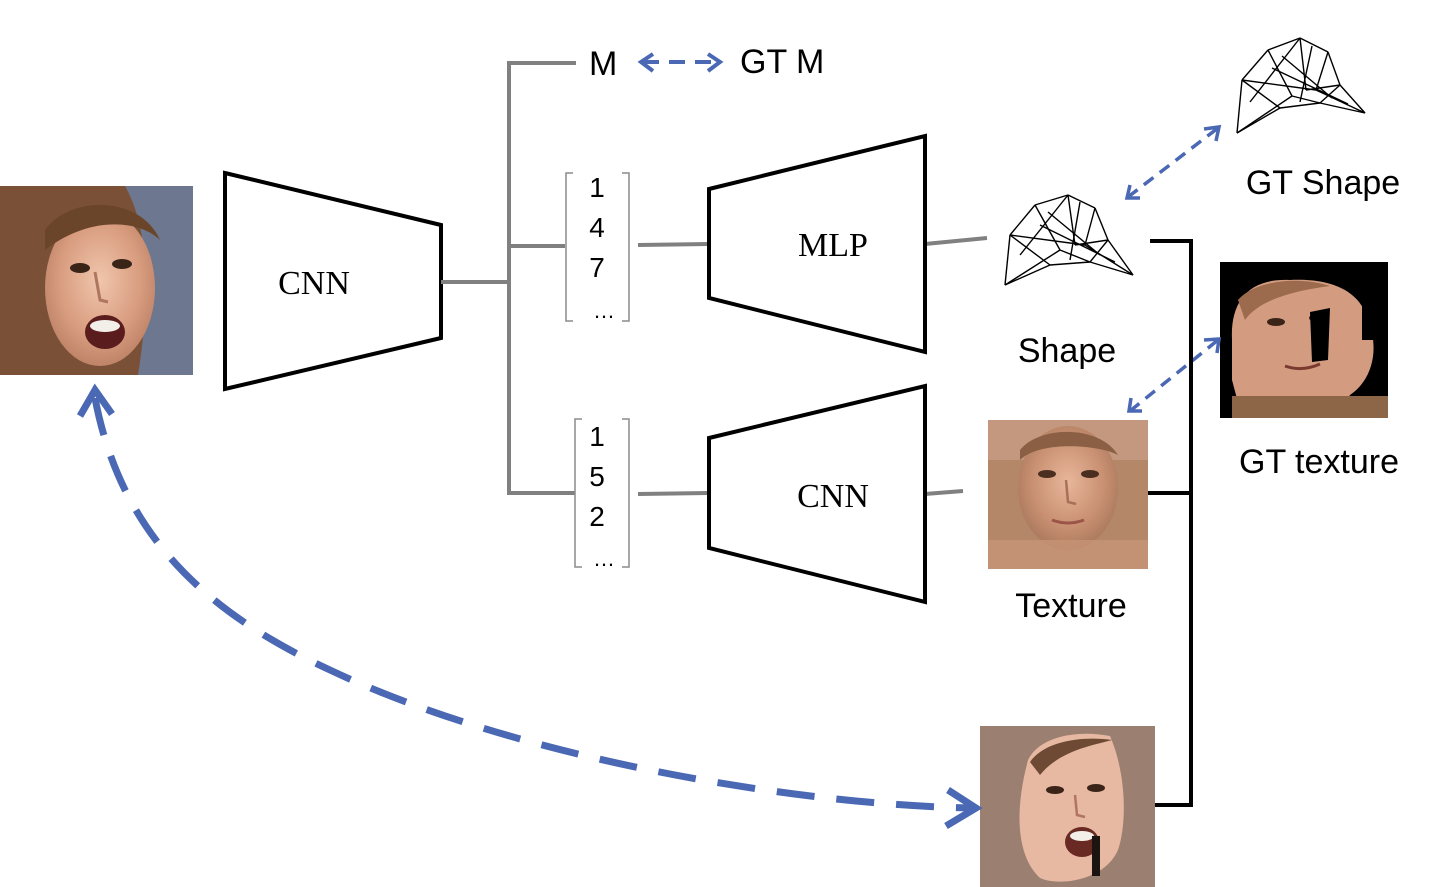 This screenshot has width=1431, height=887. Describe the element at coordinates (597, 516) in the screenshot. I see `texture-param-2: 2` at that location.